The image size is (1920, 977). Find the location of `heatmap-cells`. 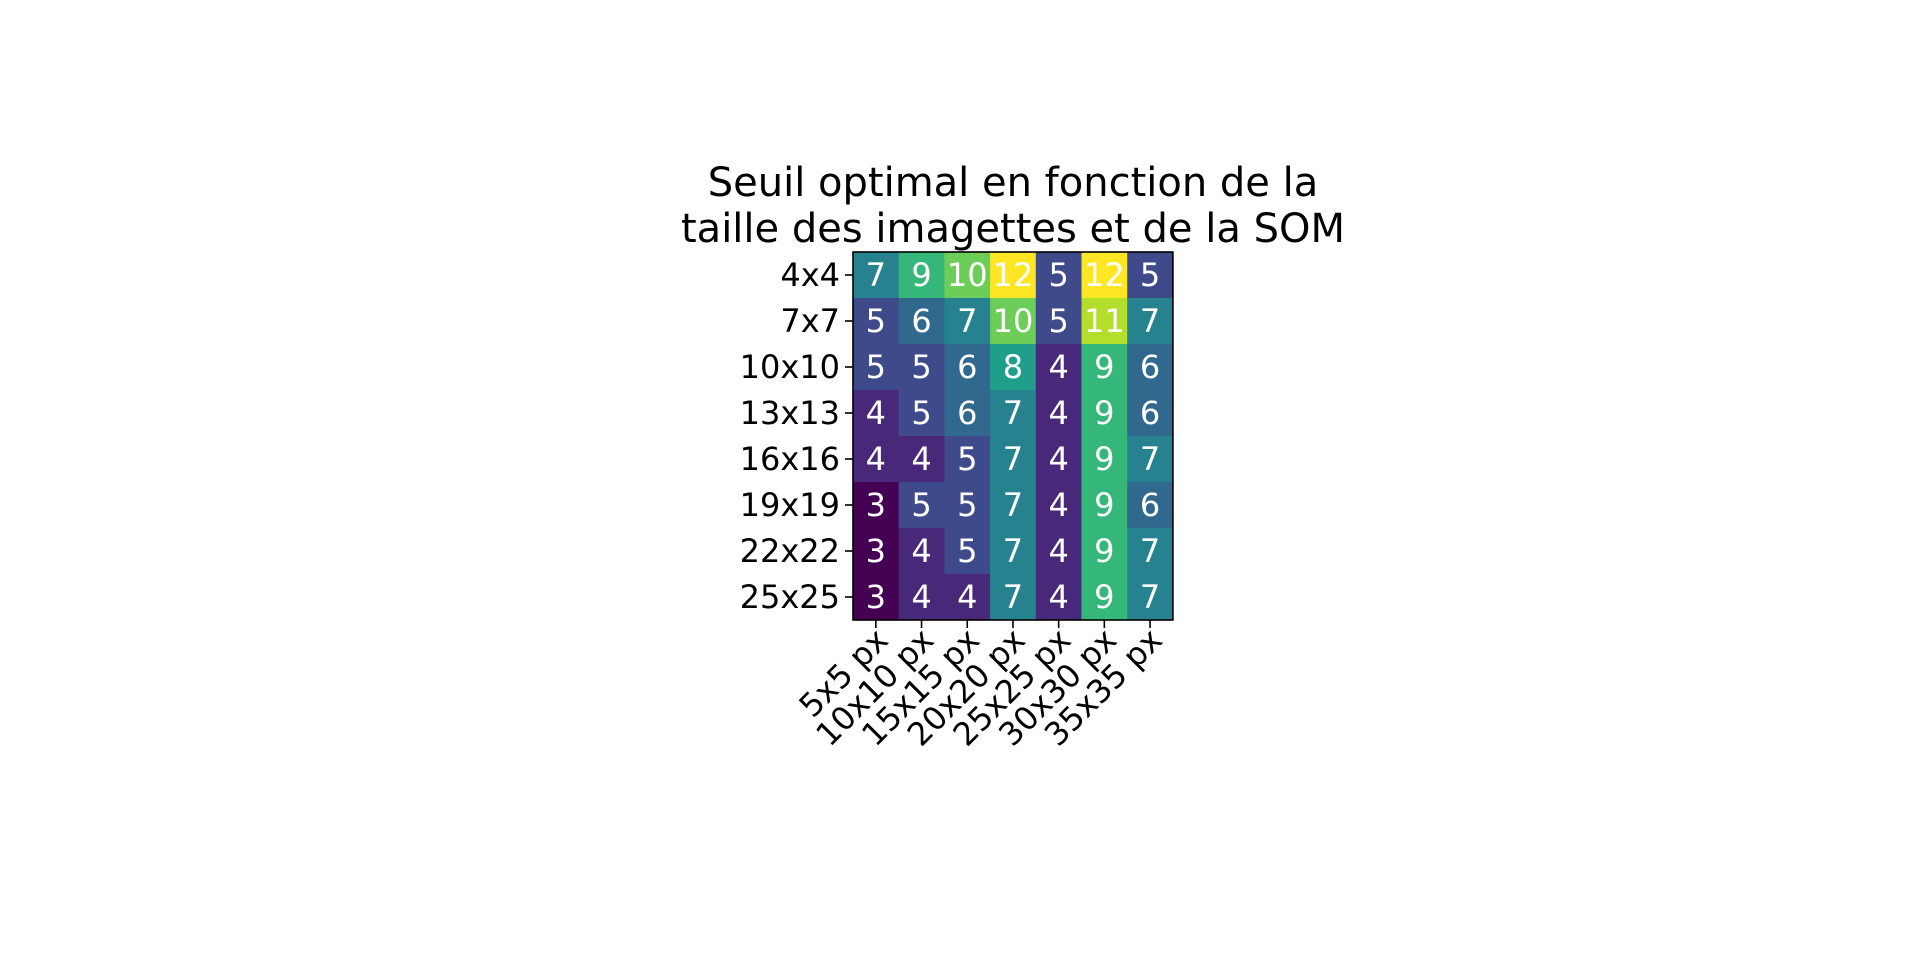

heatmap-cells is located at coordinates (1013, 436).